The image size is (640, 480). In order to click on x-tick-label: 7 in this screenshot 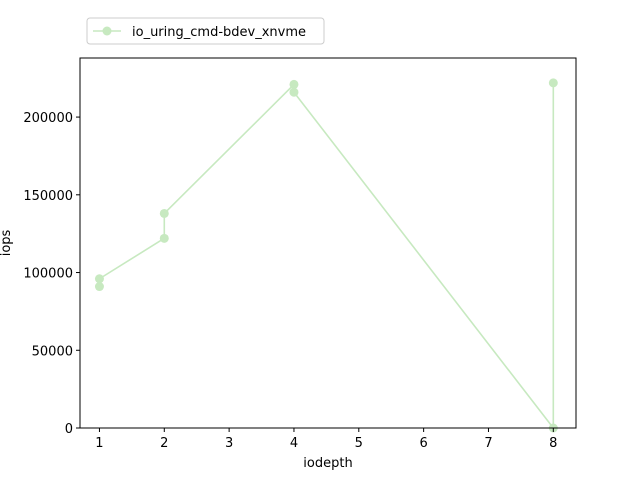, I will do `click(488, 443)`.